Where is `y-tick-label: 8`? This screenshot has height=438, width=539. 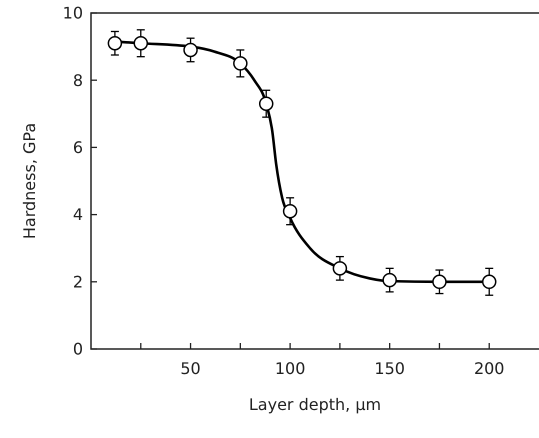 y-tick-label: 8 is located at coordinates (77, 80).